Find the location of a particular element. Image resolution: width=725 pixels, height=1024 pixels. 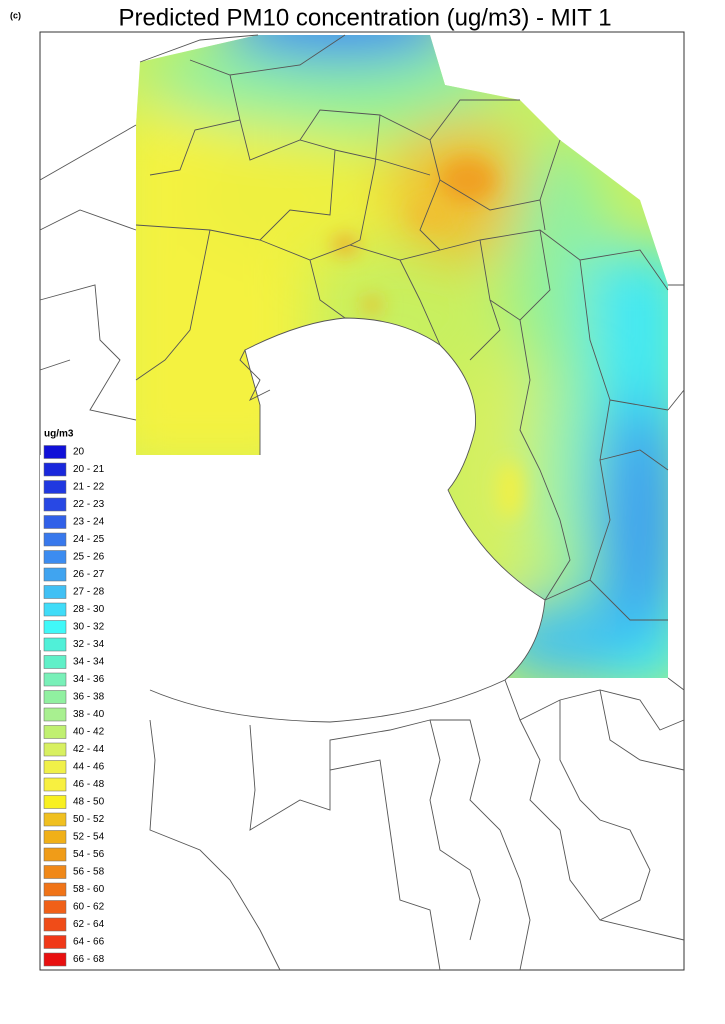

legend-title: ug/m3 is located at coordinates (59, 434).